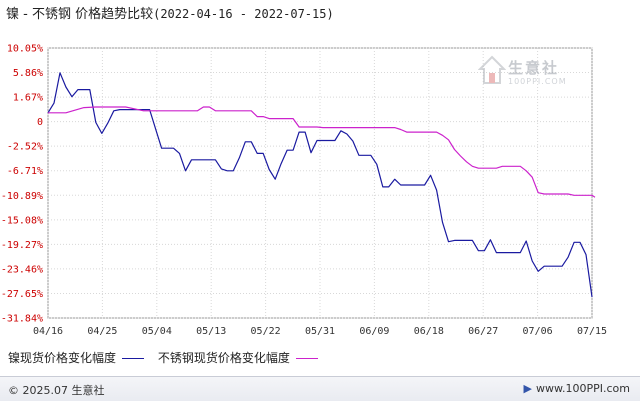 The height and width of the screenshot is (401, 640). What do you see at coordinates (157, 331) in the screenshot?
I see `x-tick-label: 05/04` at bounding box center [157, 331].